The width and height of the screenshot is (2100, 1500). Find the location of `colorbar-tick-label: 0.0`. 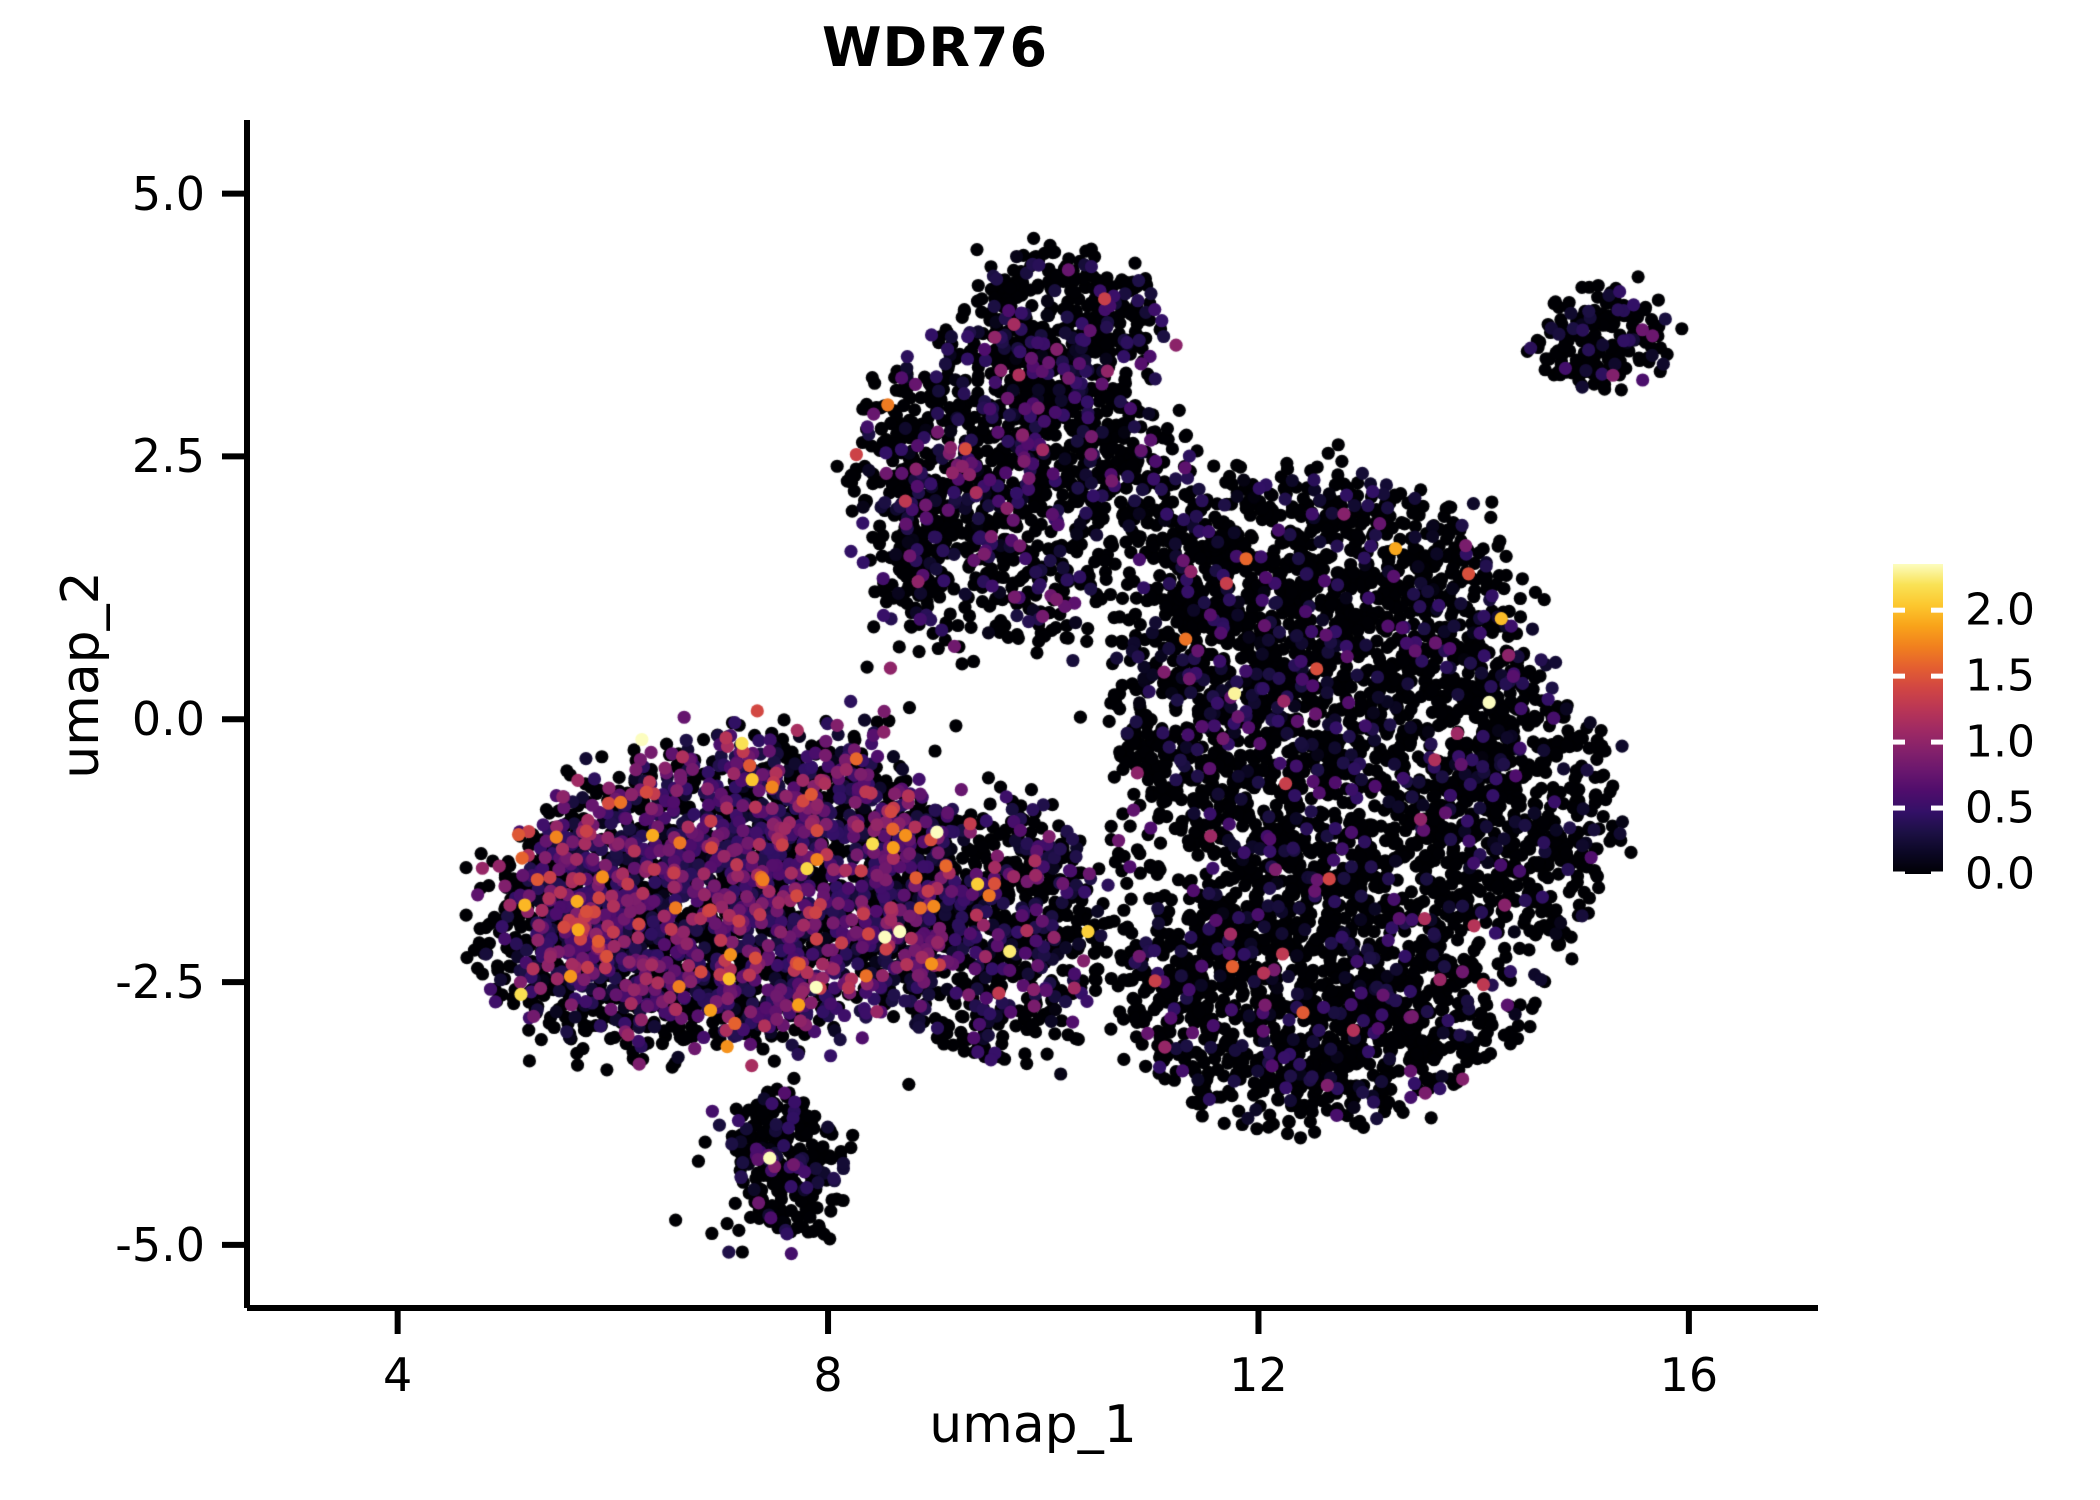

colorbar-tick-label: 0.0 is located at coordinates (2000, 874).